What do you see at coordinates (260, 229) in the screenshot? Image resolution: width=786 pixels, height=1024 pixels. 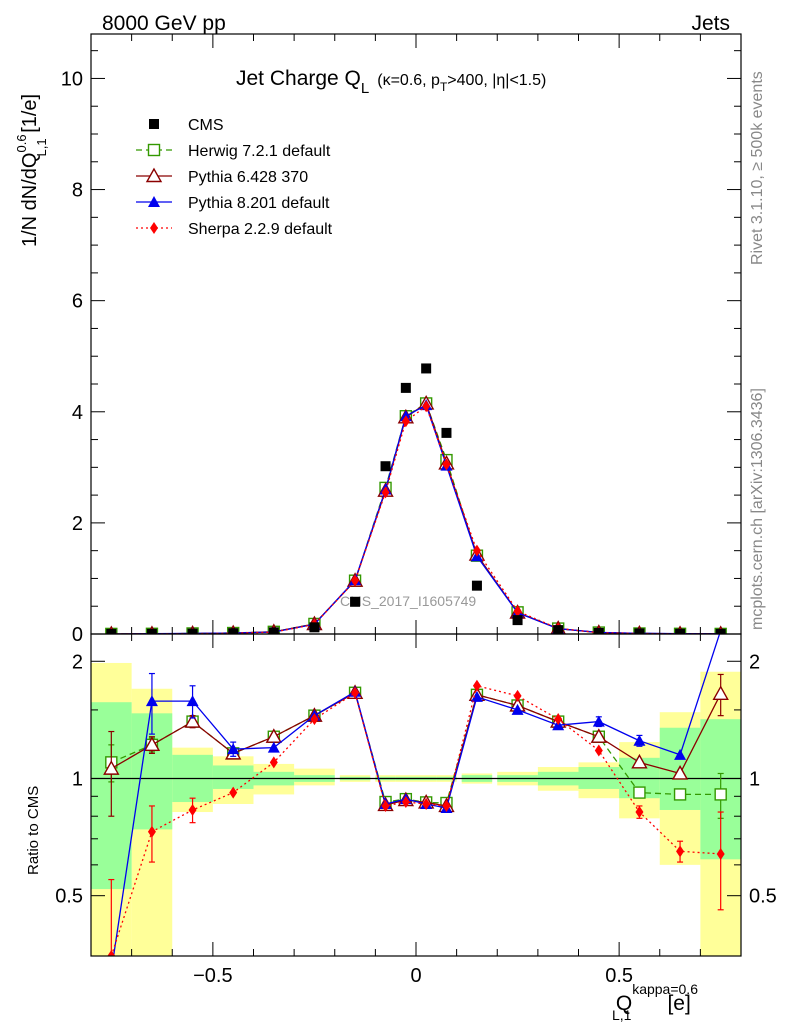 I see `legend-label: Sherpa 2.2.9 default` at bounding box center [260, 229].